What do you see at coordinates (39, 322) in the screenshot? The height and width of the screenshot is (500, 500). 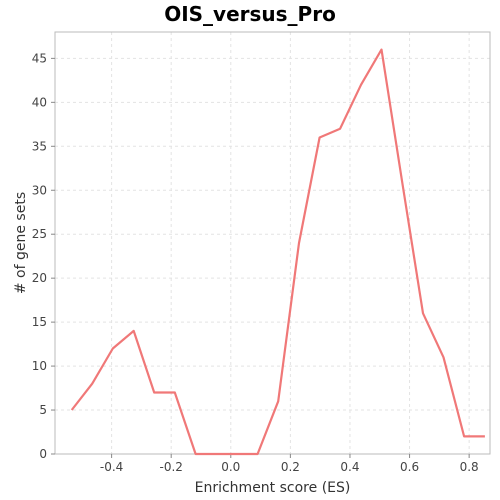 I see `y-tick-label: 15` at bounding box center [39, 322].